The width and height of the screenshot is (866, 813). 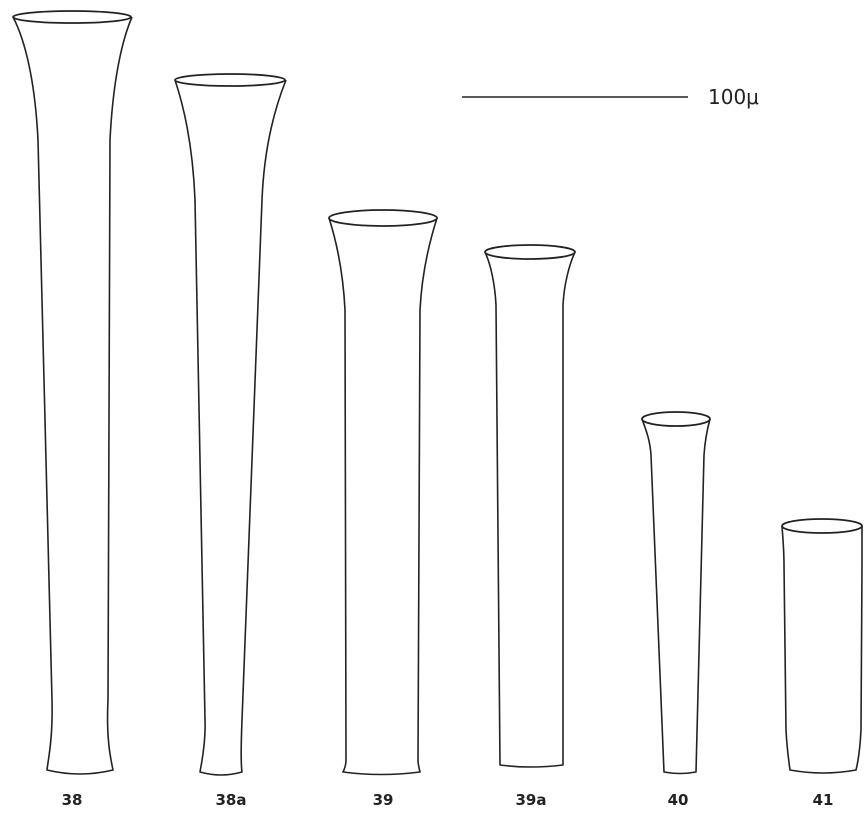 What do you see at coordinates (678, 800) in the screenshot?
I see `figure-label: 40` at bounding box center [678, 800].